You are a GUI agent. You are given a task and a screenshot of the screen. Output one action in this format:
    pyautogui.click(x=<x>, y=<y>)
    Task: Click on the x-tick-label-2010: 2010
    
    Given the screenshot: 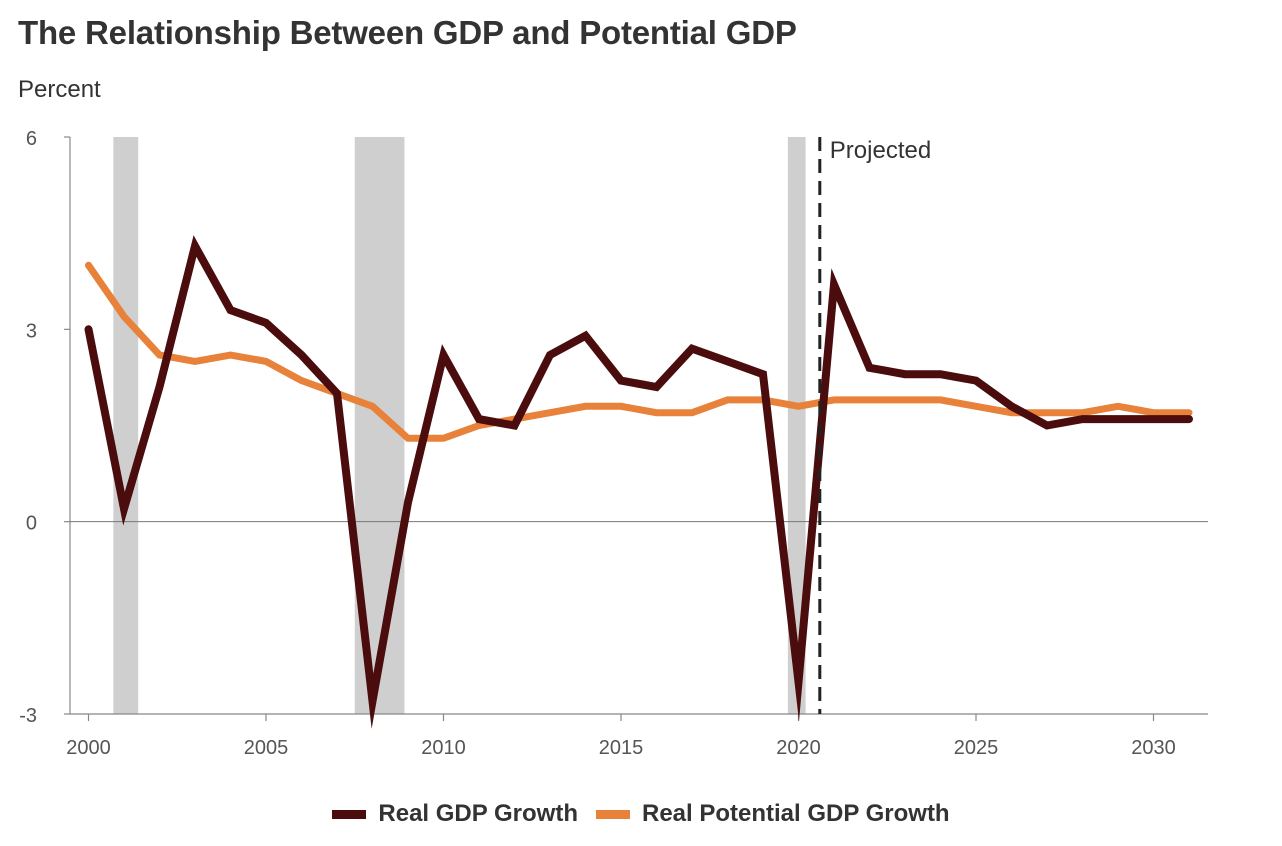 What is the action you would take?
    pyautogui.click(x=443, y=748)
    